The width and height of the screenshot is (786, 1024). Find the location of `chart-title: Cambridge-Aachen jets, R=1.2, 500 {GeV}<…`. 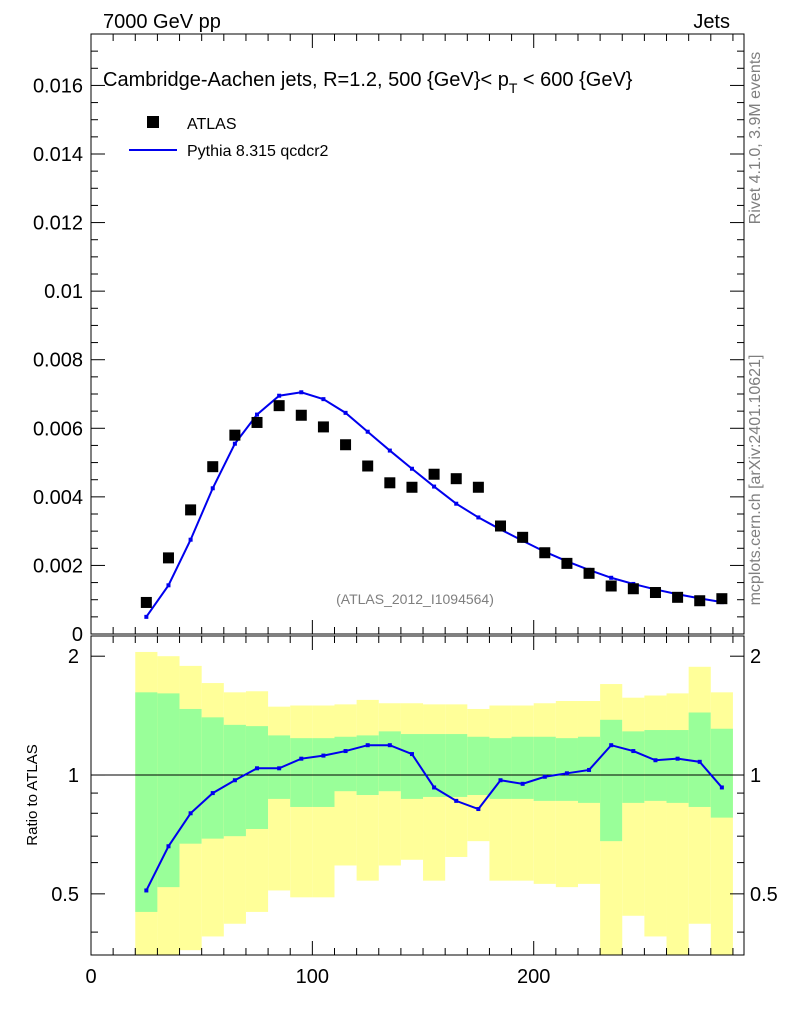

chart-title: Cambridge-Aachen jets, R=1.2, 500 {GeV}<… is located at coordinates (368, 82).